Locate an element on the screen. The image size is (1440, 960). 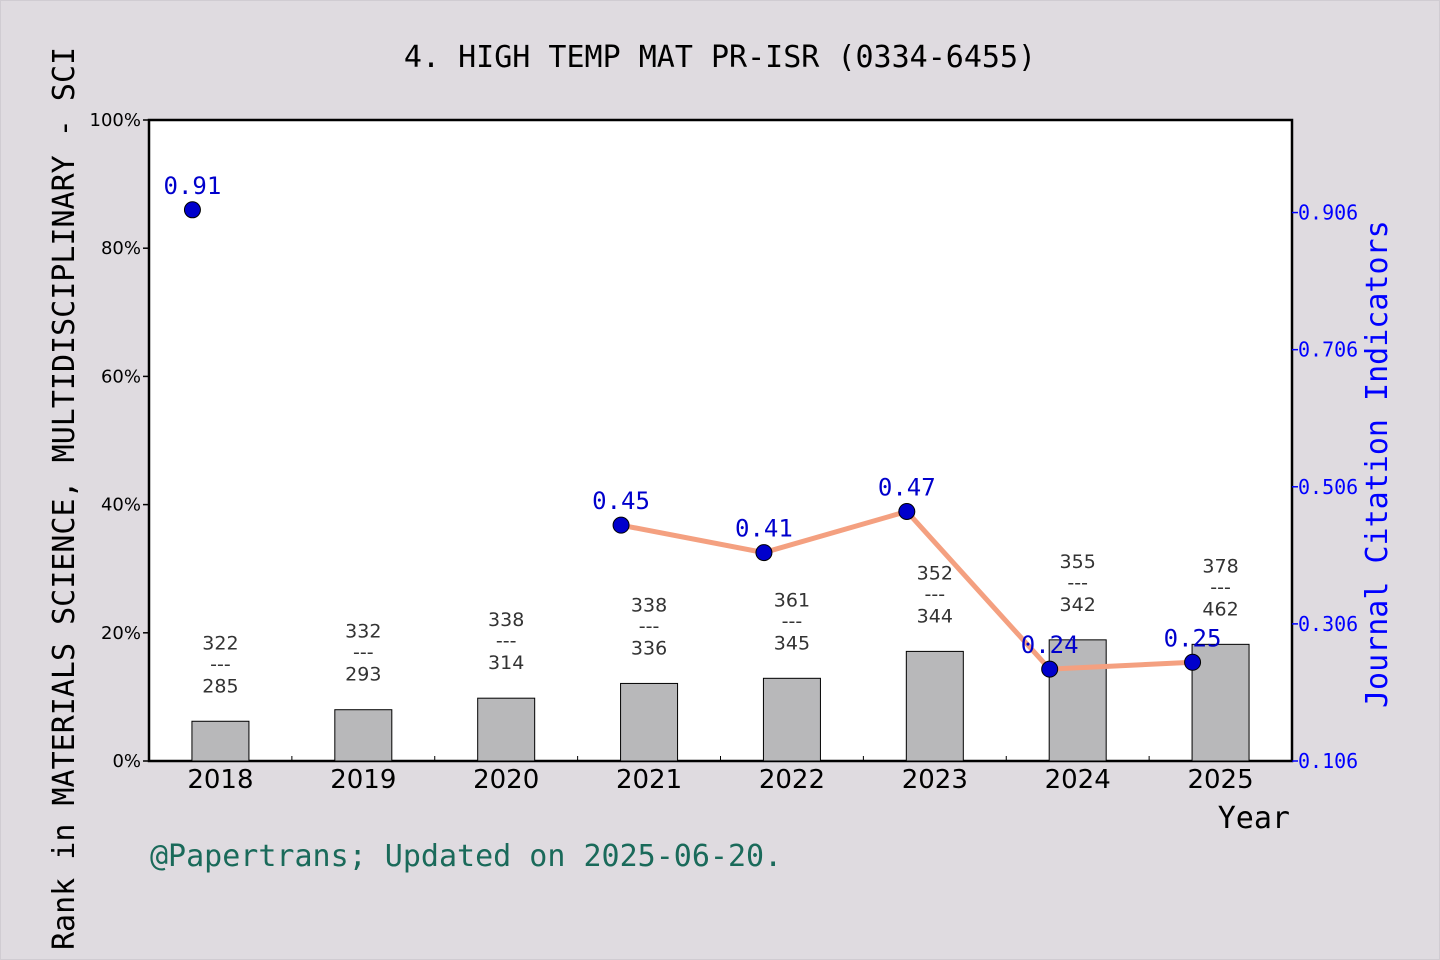
rank-bottom-label: 285 is located at coordinates (220, 686).